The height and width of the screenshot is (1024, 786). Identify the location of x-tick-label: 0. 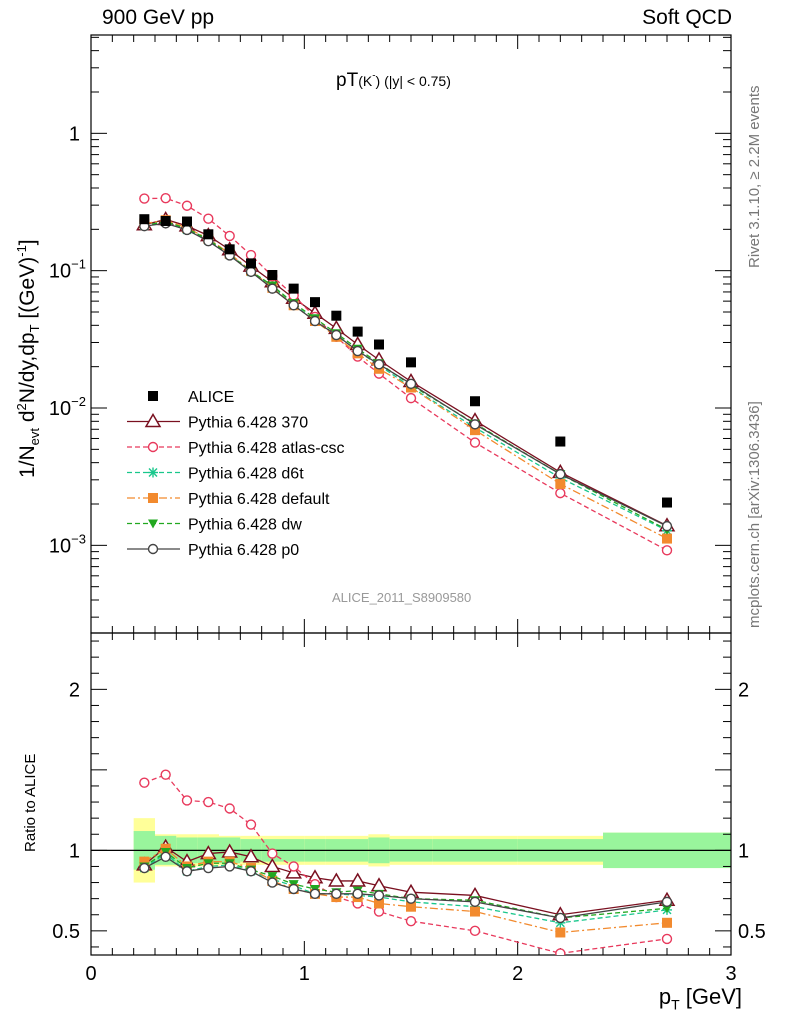
(90, 974).